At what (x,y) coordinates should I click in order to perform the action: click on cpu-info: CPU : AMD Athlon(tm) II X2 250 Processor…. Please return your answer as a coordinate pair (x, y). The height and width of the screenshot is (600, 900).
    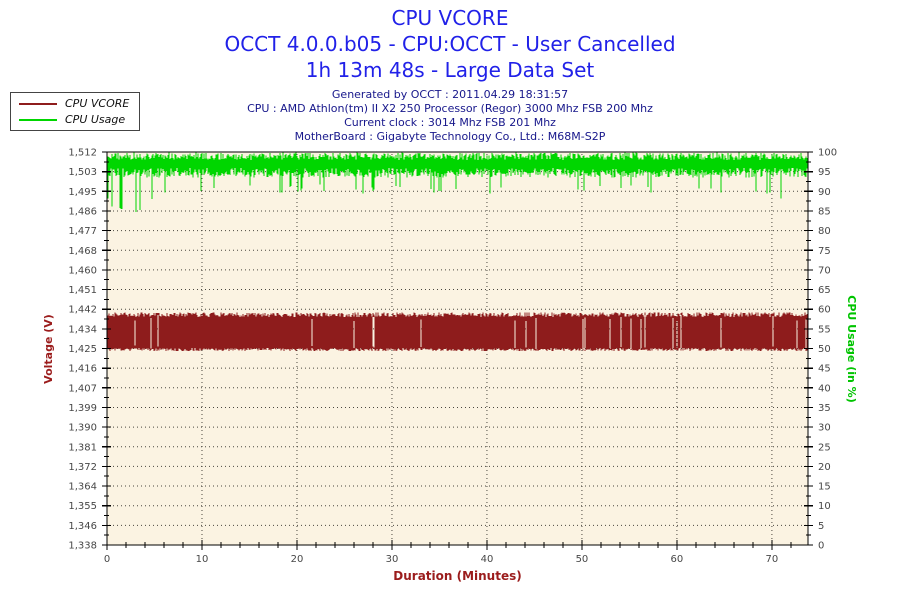
    Looking at the image, I should click on (450, 108).